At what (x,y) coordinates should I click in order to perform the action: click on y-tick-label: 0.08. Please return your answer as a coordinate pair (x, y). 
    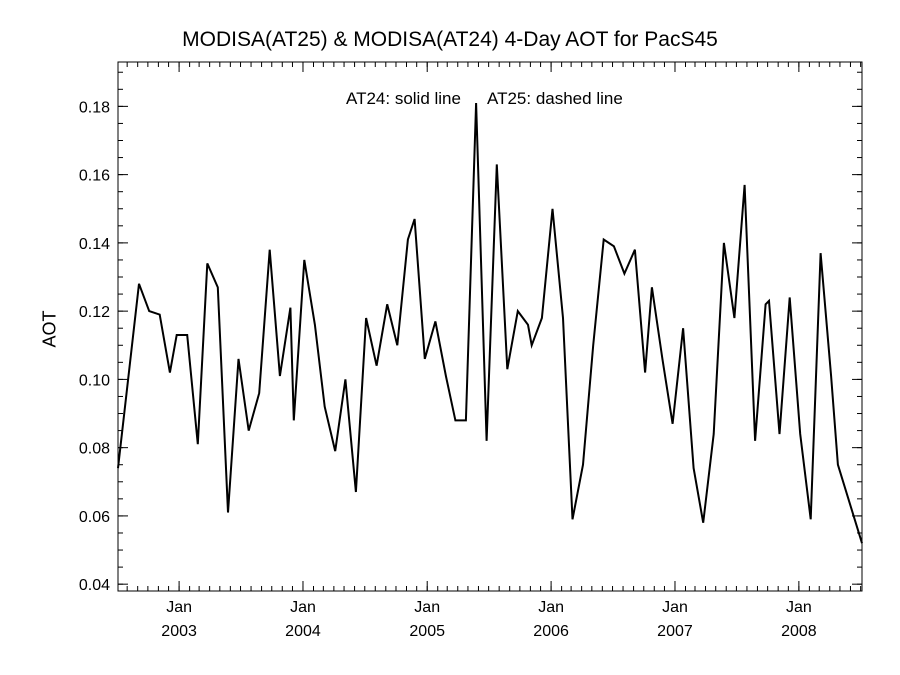
    Looking at the image, I should click on (94, 449).